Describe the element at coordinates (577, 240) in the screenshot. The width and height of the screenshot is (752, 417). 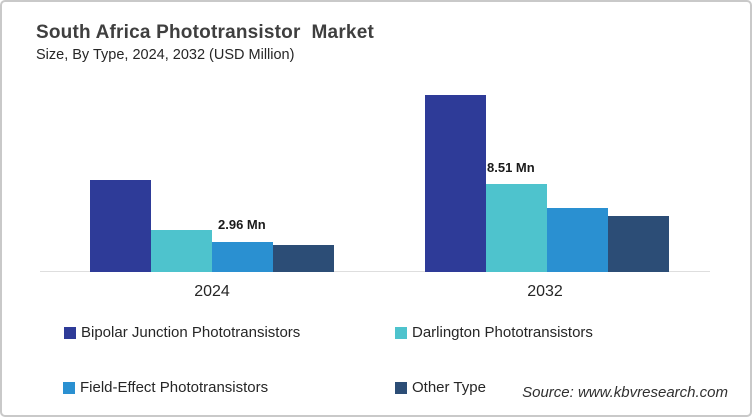
I see `bar-2032-field-effect-phototransistors` at that location.